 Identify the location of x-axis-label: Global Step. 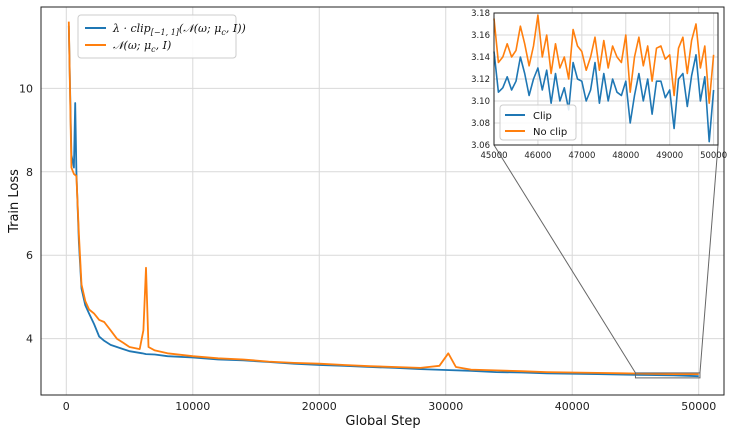
(382, 421).